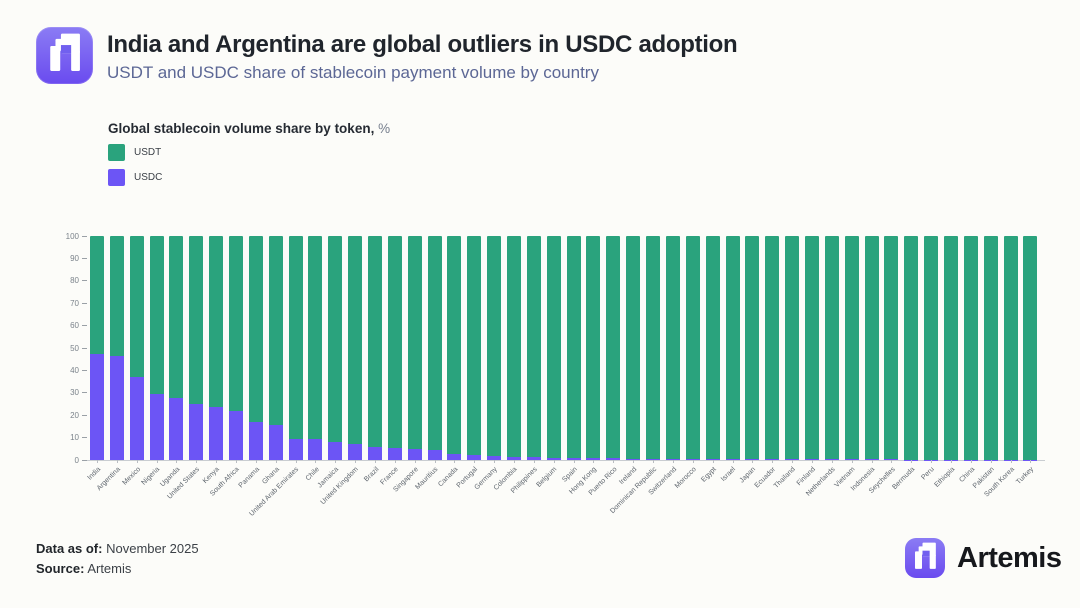 The height and width of the screenshot is (608, 1080). I want to click on bar-nigeria: Nigeria, so click(152, 361).